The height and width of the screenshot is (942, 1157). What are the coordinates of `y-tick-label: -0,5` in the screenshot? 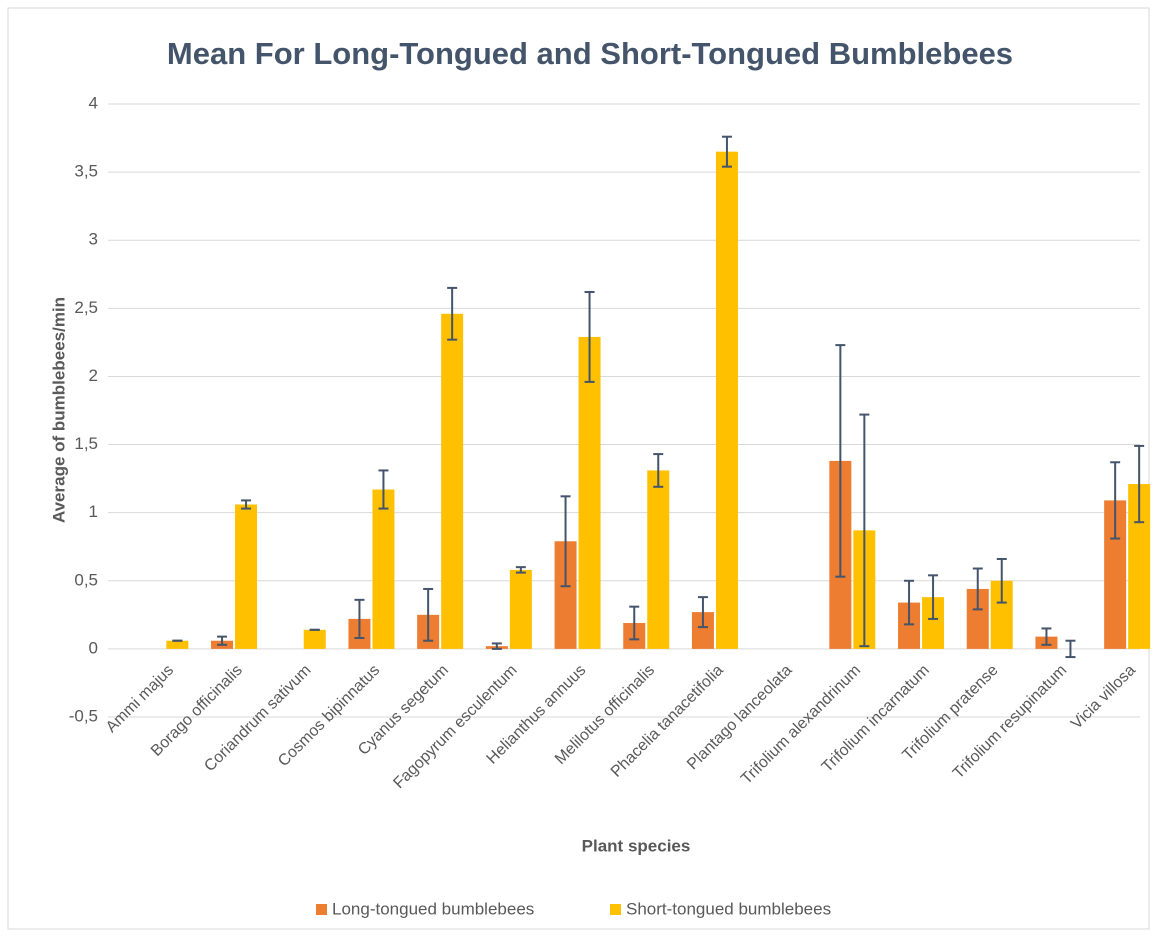 It's located at (83, 715).